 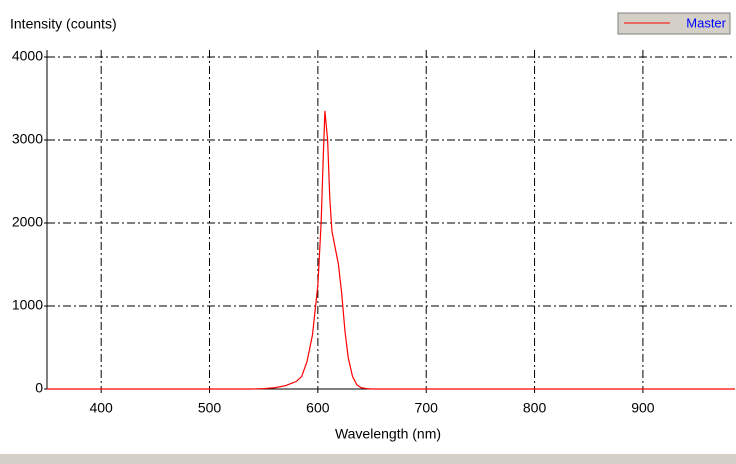 What do you see at coordinates (706, 22) in the screenshot?
I see `legend-label: Master` at bounding box center [706, 22].